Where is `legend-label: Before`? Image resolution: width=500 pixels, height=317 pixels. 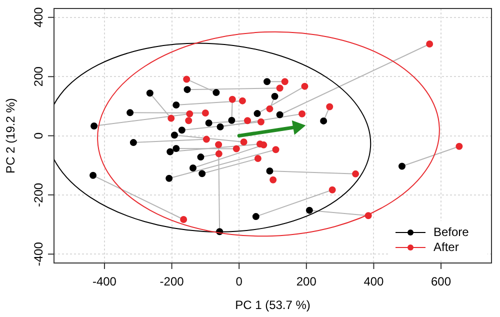
legend-label: Before is located at coordinates (452, 231).